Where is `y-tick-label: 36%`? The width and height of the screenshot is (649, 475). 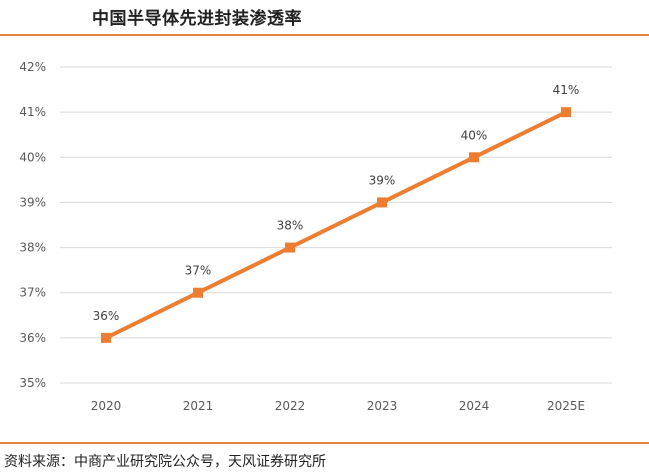
y-tick-label: 36% is located at coordinates (32, 338).